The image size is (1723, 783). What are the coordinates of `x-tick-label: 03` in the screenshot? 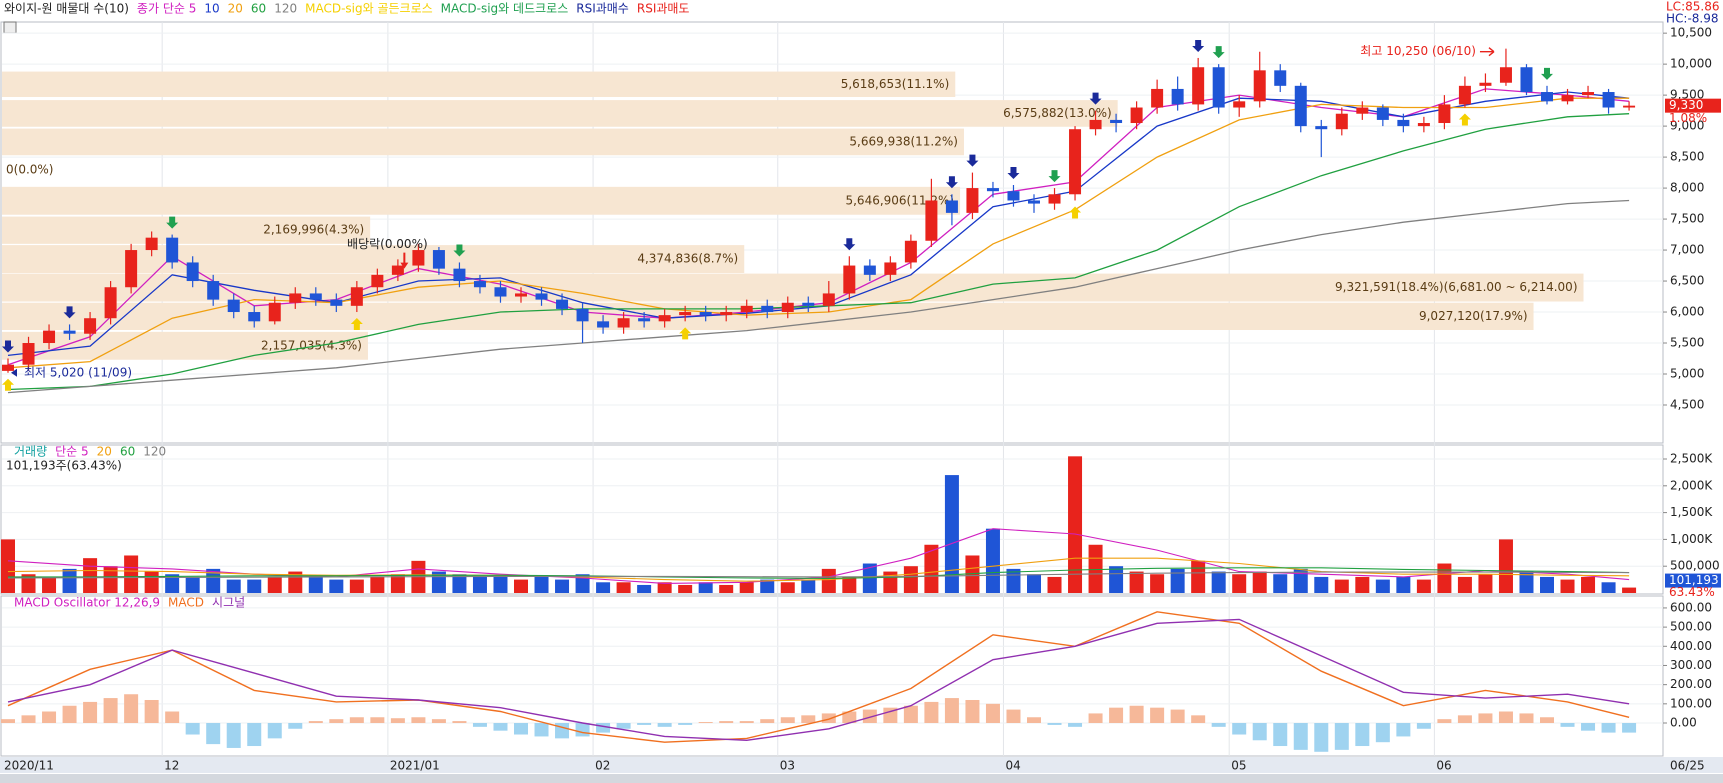 It's located at (787, 766).